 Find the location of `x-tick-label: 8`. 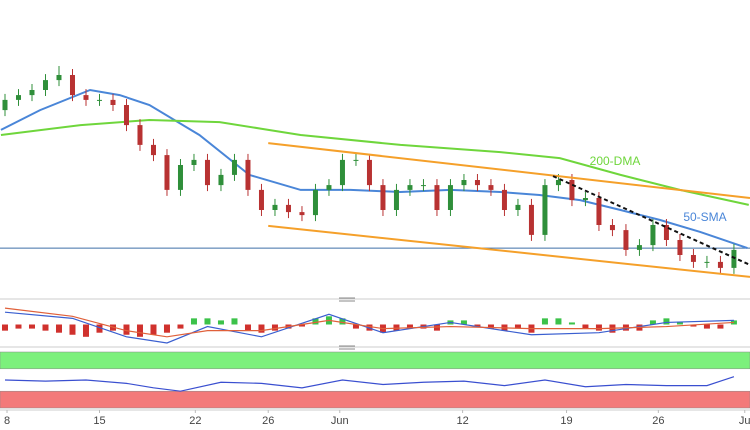

x-tick-label: 8 is located at coordinates (7, 421).